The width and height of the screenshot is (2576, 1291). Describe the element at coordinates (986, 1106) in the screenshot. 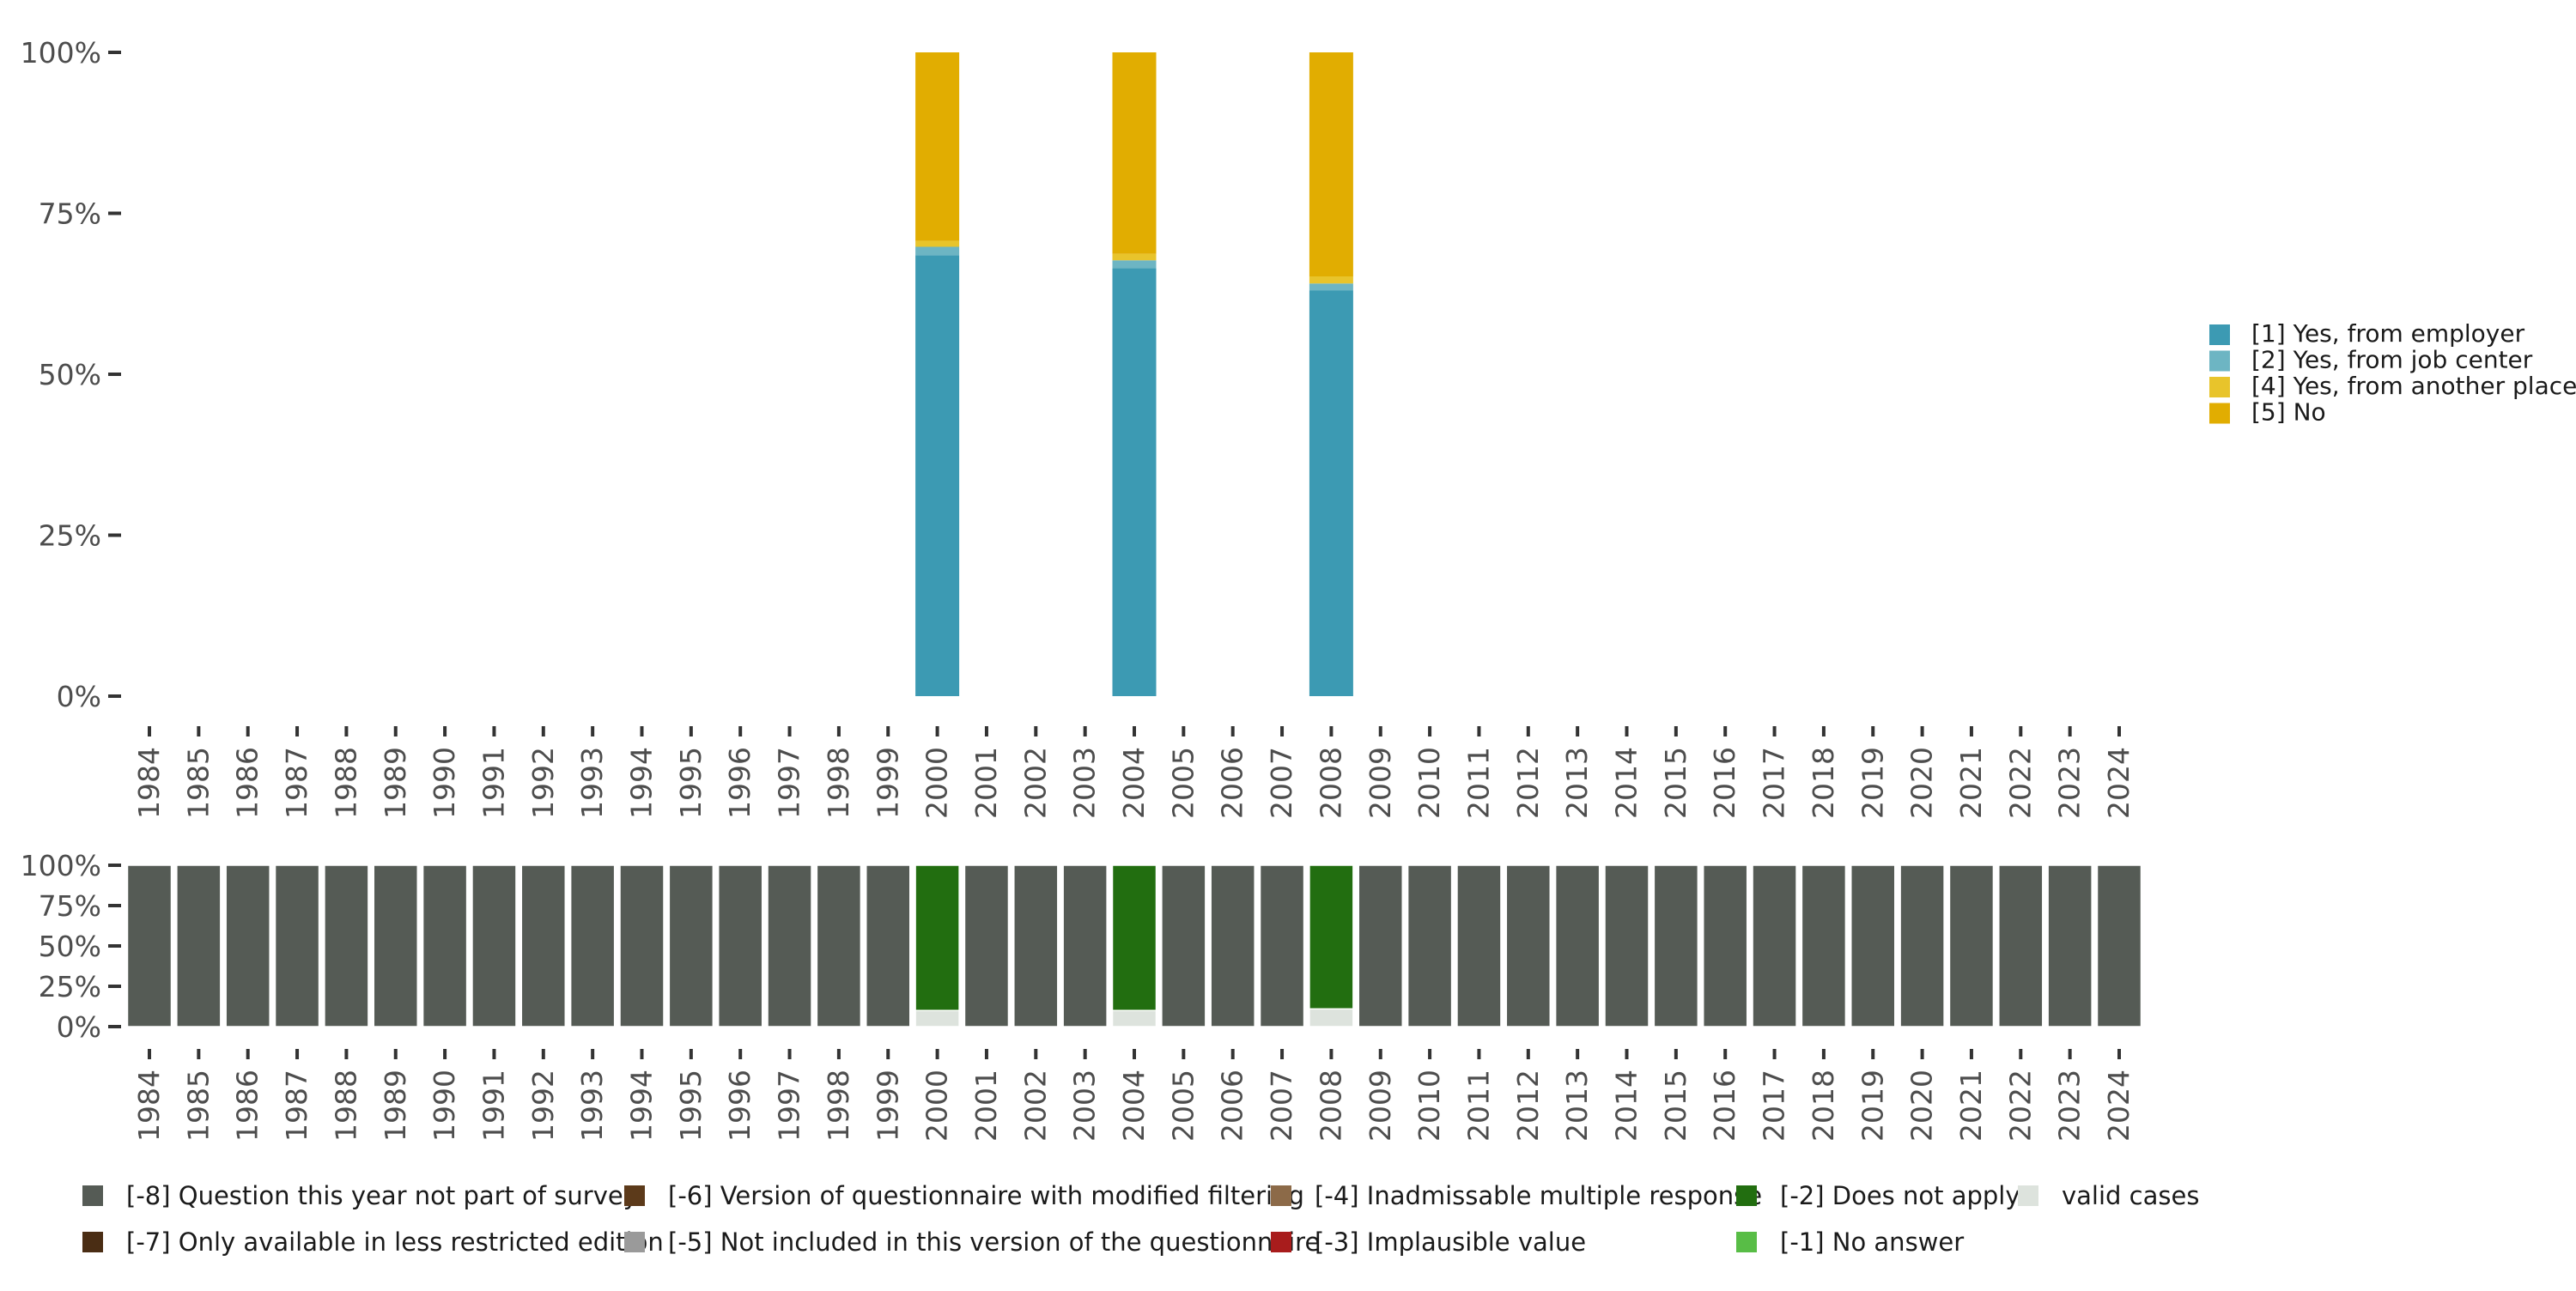

I see `x-tick-label: 2001` at that location.